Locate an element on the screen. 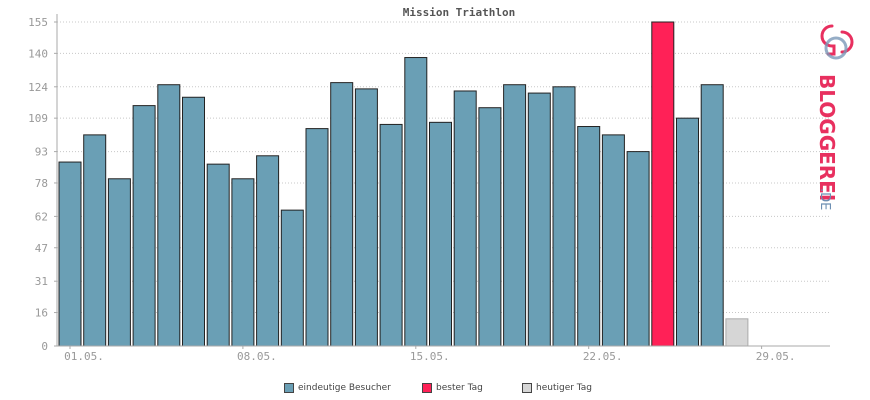  y-tick-label: 78 is located at coordinates (41, 183).